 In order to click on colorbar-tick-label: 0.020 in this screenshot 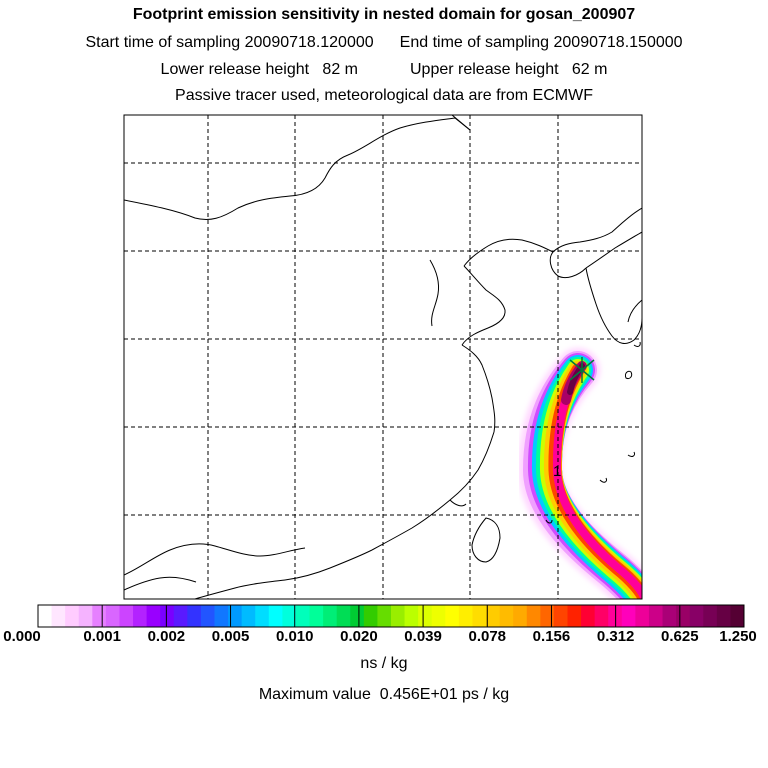, I will do `click(359, 636)`.